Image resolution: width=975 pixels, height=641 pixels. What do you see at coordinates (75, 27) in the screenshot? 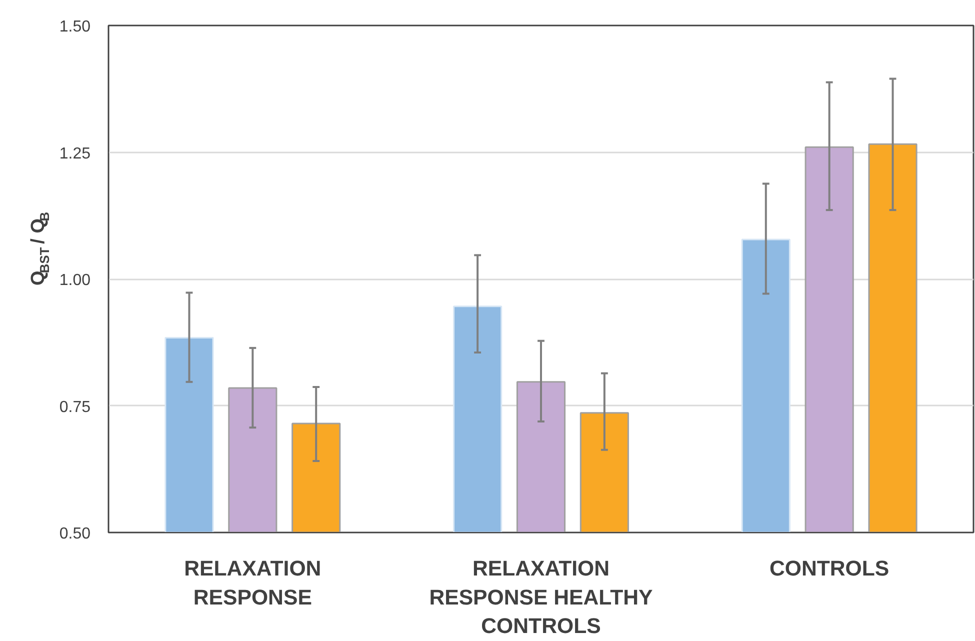
I see `y-tick-label: 1.50` at bounding box center [75, 27].